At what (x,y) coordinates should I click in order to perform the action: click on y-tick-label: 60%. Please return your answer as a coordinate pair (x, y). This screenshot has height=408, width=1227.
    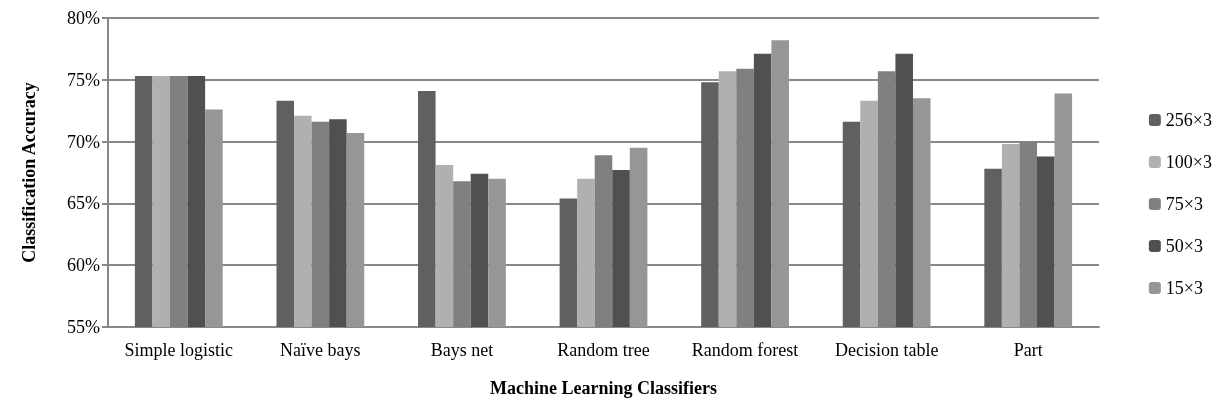
    Looking at the image, I should click on (83, 265).